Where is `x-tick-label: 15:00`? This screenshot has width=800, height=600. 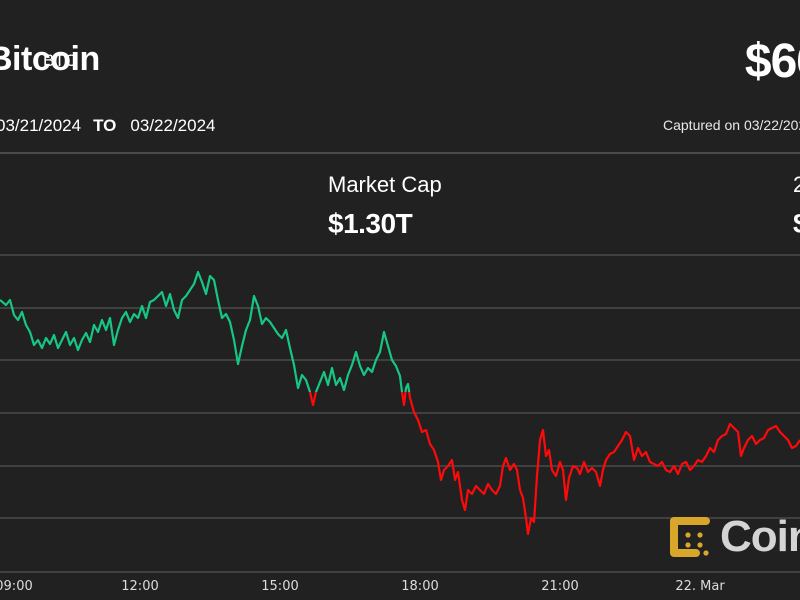
x-tick-label: 15:00 is located at coordinates (280, 586).